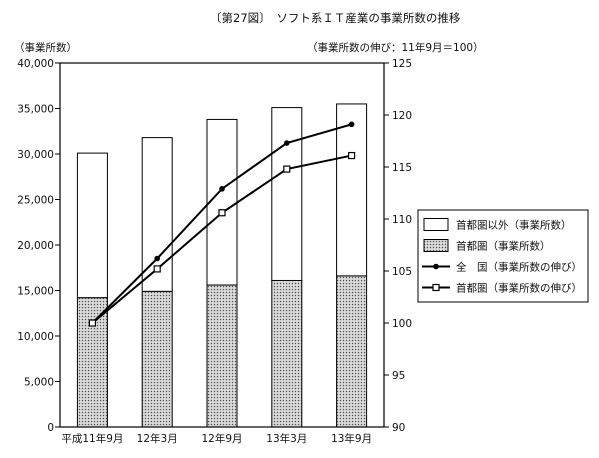 The height and width of the screenshot is (458, 599). I want to click on left-tick-label-0: 0, so click(50, 428).